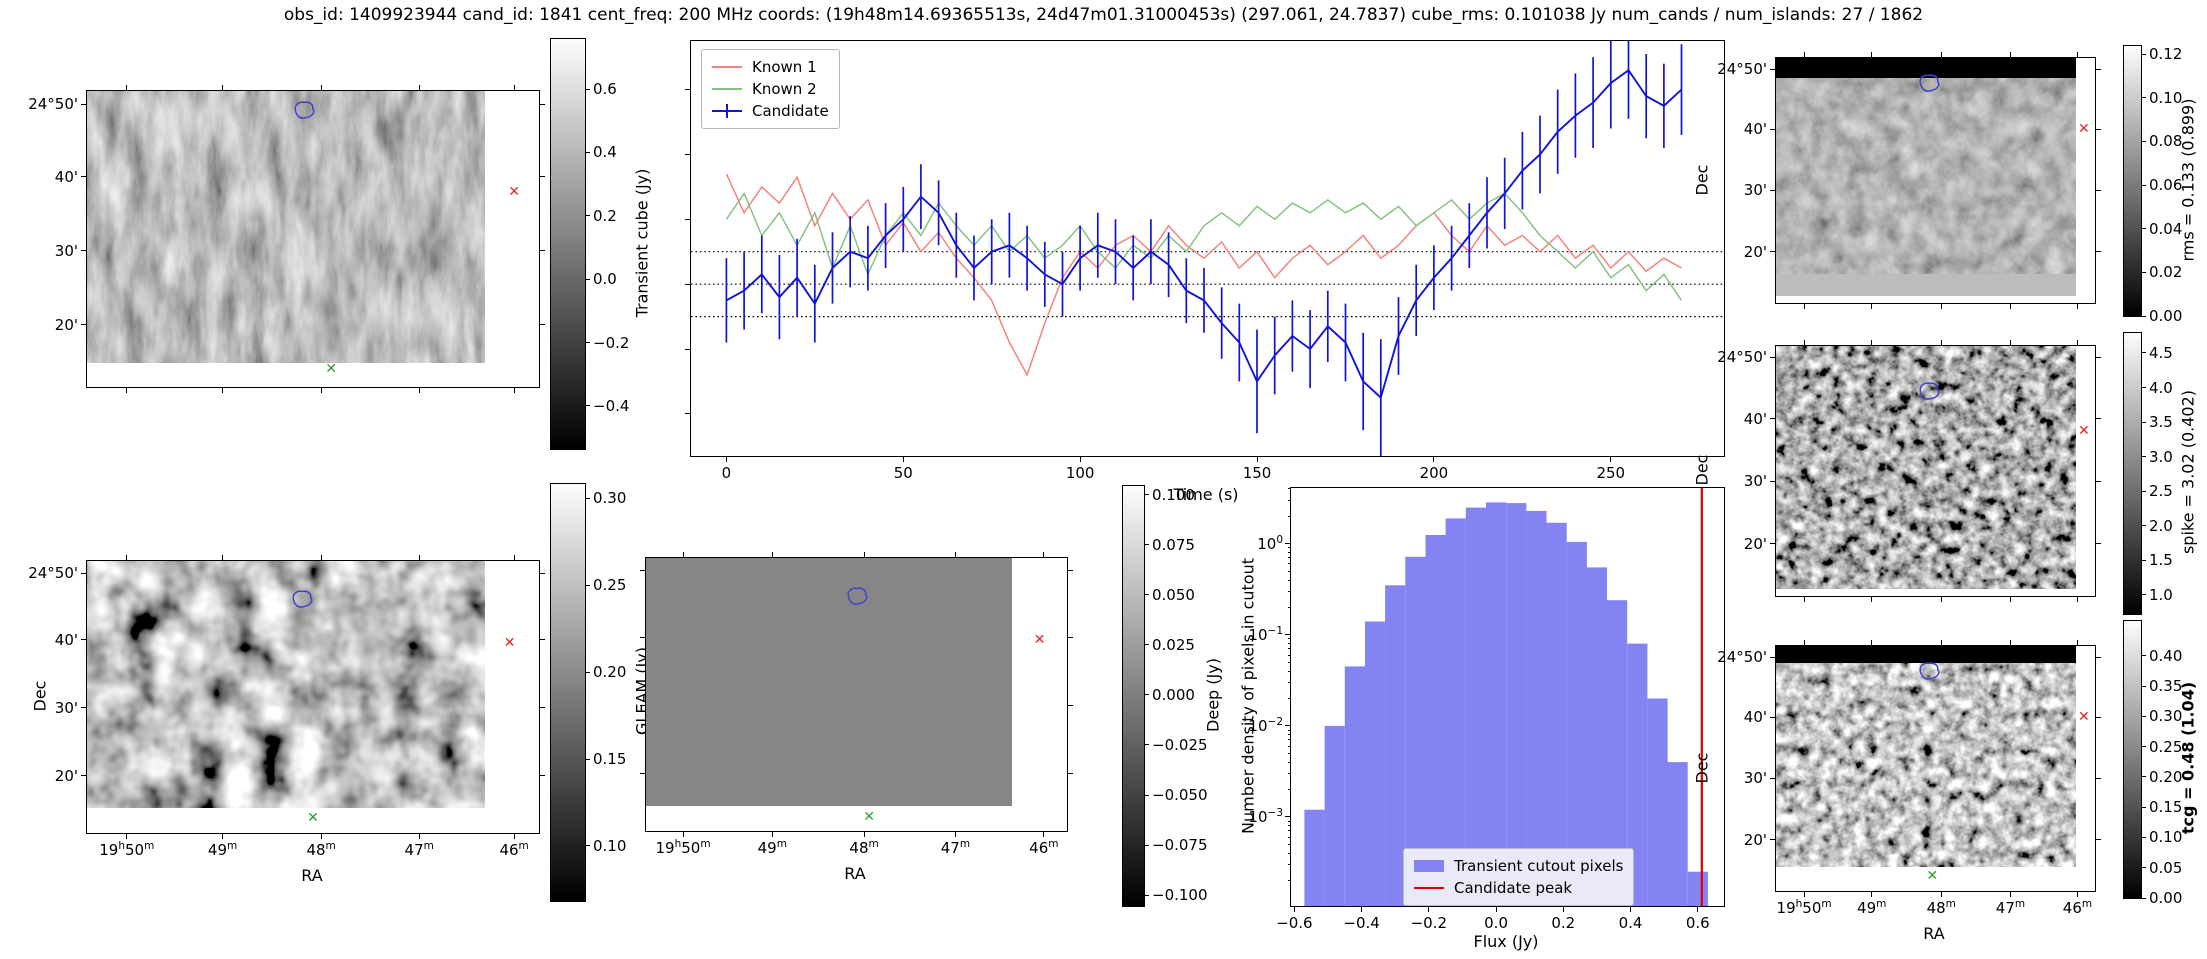 Image resolution: width=2207 pixels, height=959 pixels. Describe the element at coordinates (2166, 97) in the screenshot. I see `tick-label: 0.10` at that location.